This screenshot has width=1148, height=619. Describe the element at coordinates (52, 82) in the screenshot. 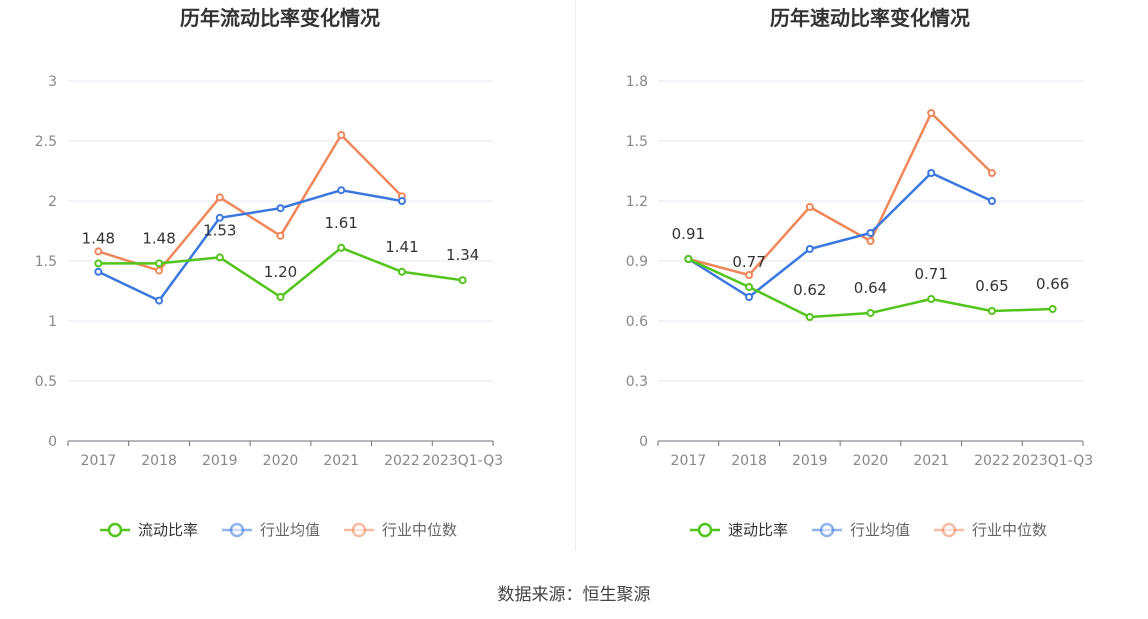

I see `y-tick-label: 3` at that location.